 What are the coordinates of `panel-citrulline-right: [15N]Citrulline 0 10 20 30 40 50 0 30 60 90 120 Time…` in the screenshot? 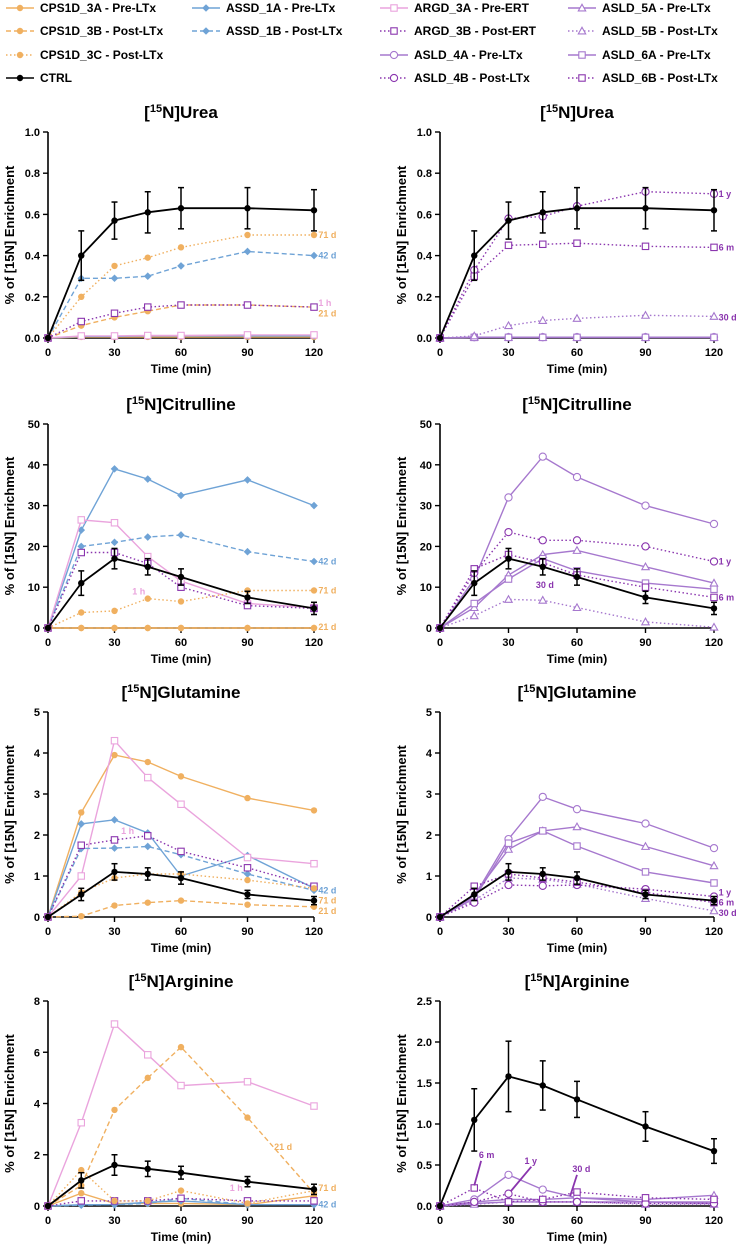 It's located at (564, 530).